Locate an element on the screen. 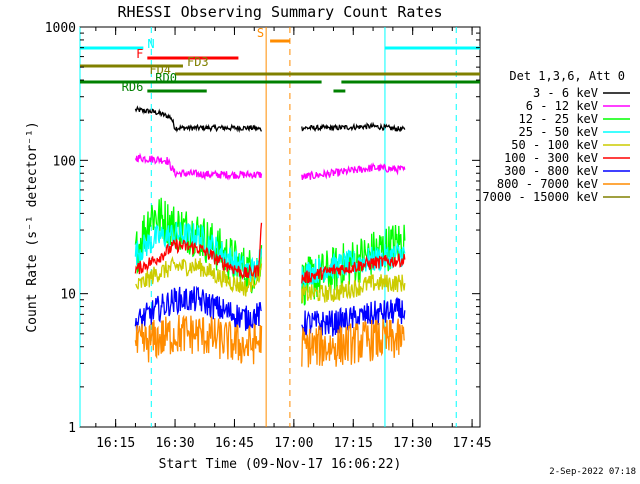  flag-label: FD3 is located at coordinates (198, 62).